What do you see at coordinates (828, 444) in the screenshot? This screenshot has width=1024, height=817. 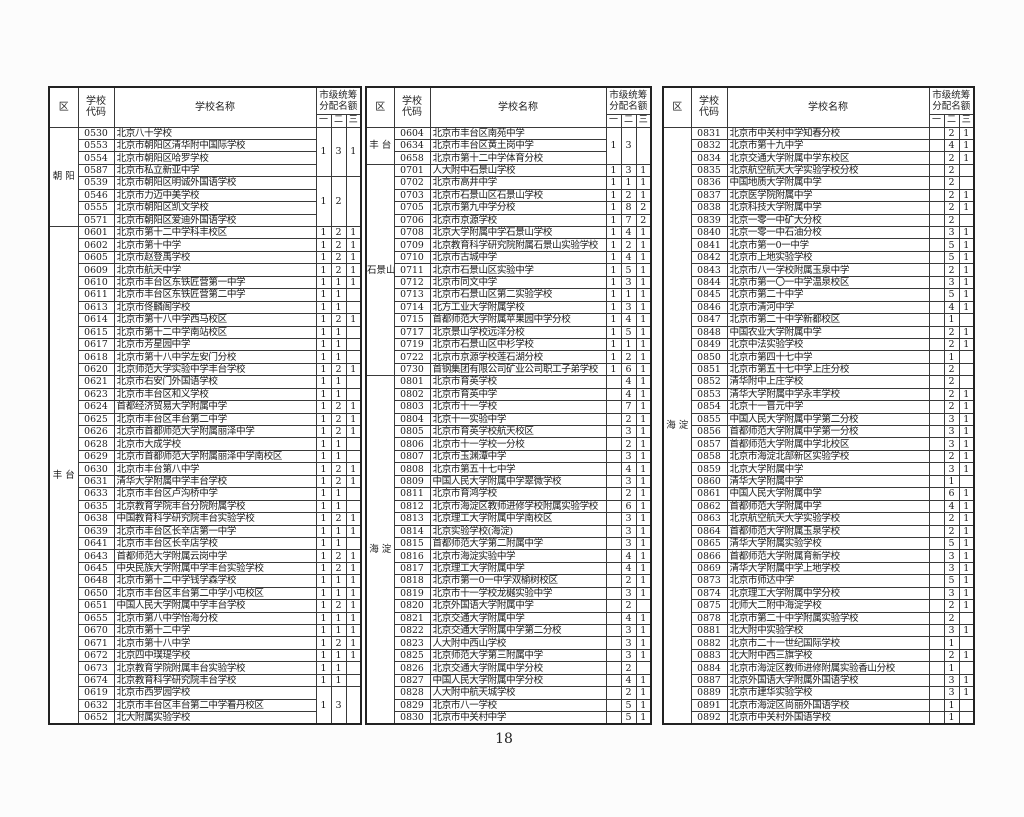 I see `school-name-cell: 首都师范大学附属中学北校区` at bounding box center [828, 444].